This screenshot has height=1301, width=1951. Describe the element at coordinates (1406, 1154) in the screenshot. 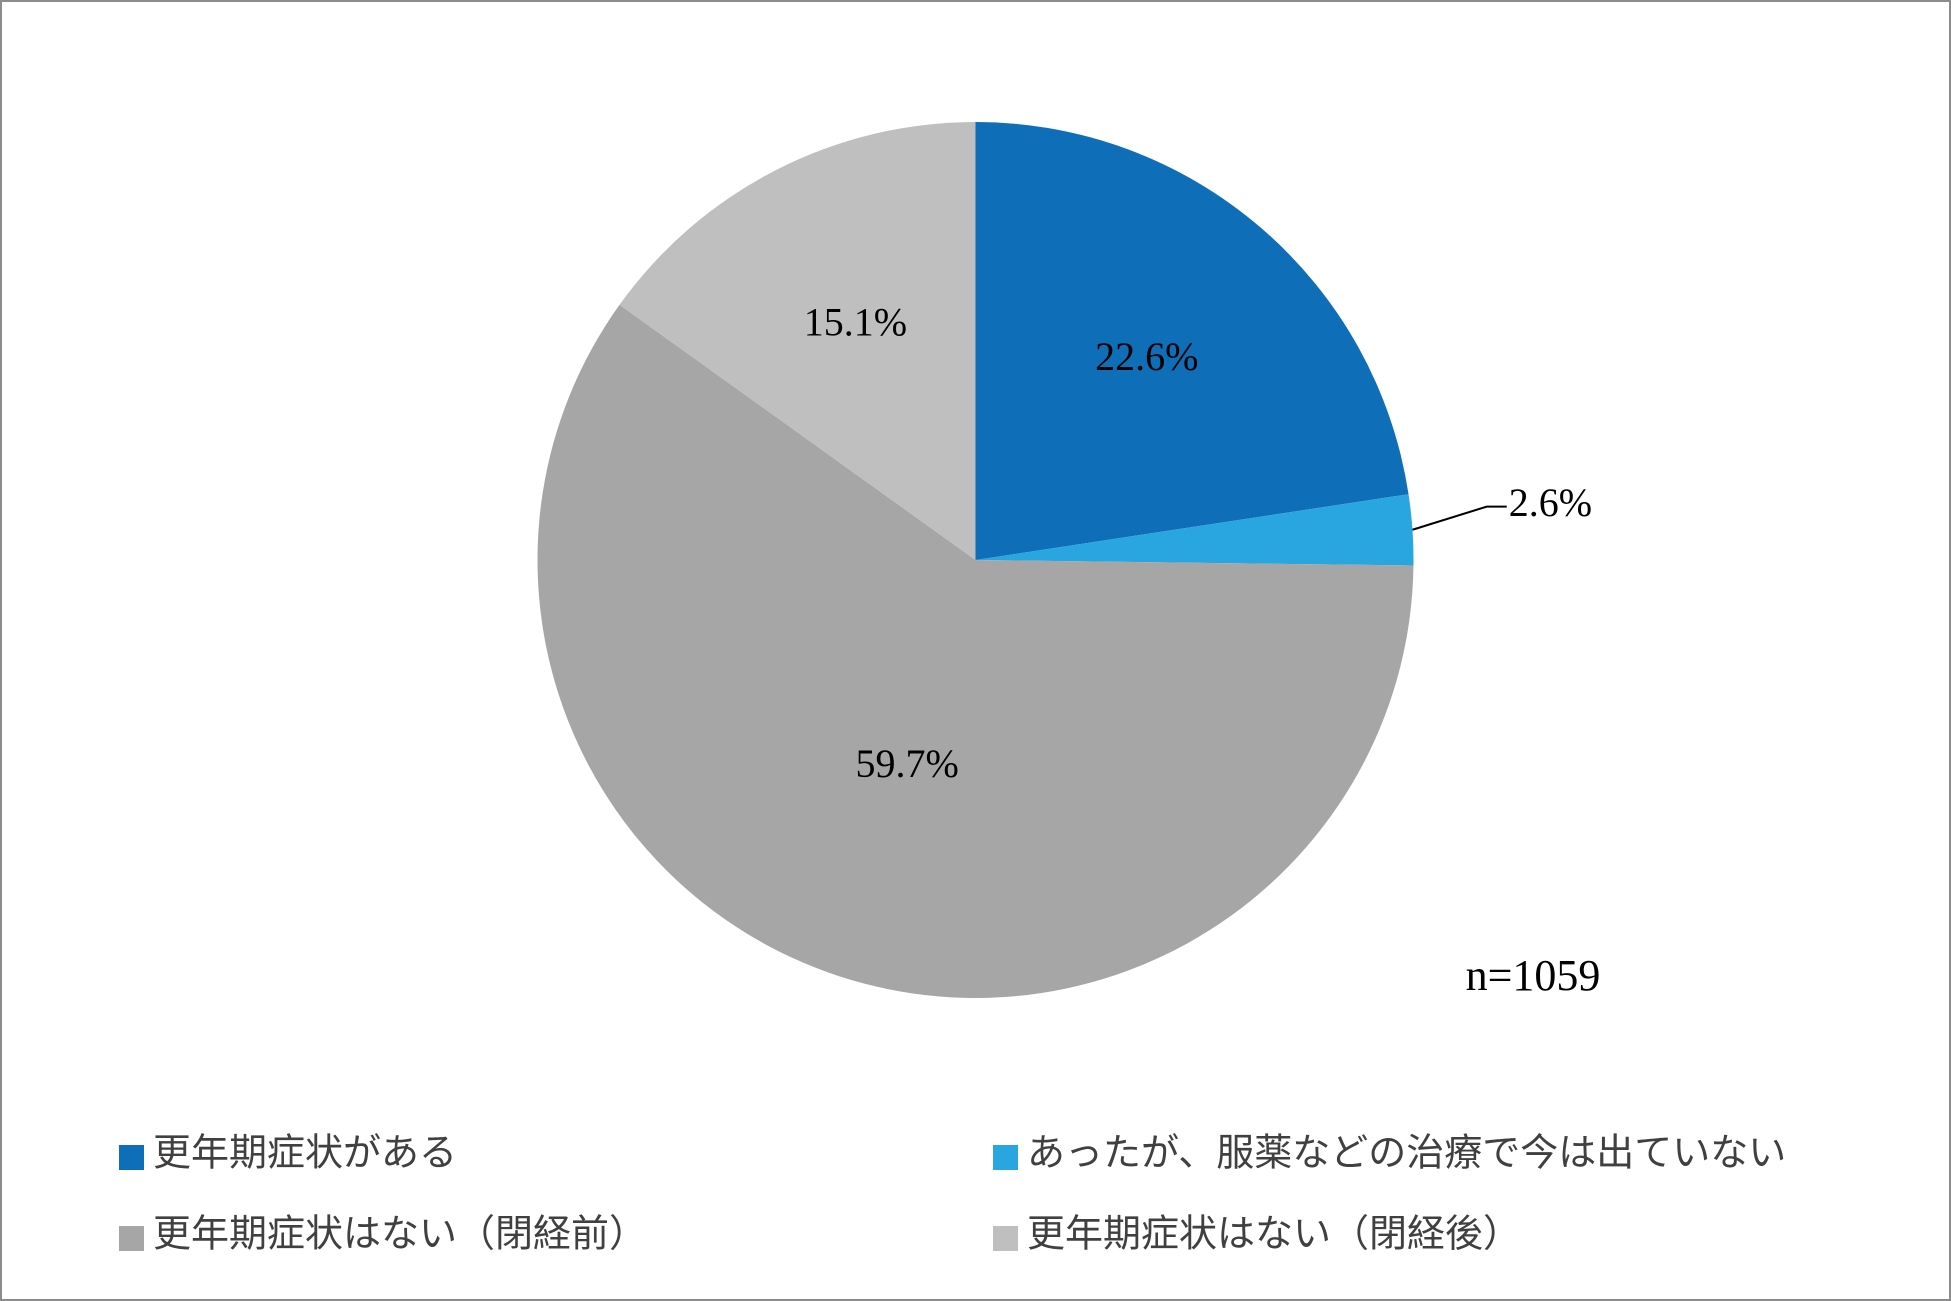

I see `legend-label: あったが、服薬などの治療で今は出ていない` at that location.